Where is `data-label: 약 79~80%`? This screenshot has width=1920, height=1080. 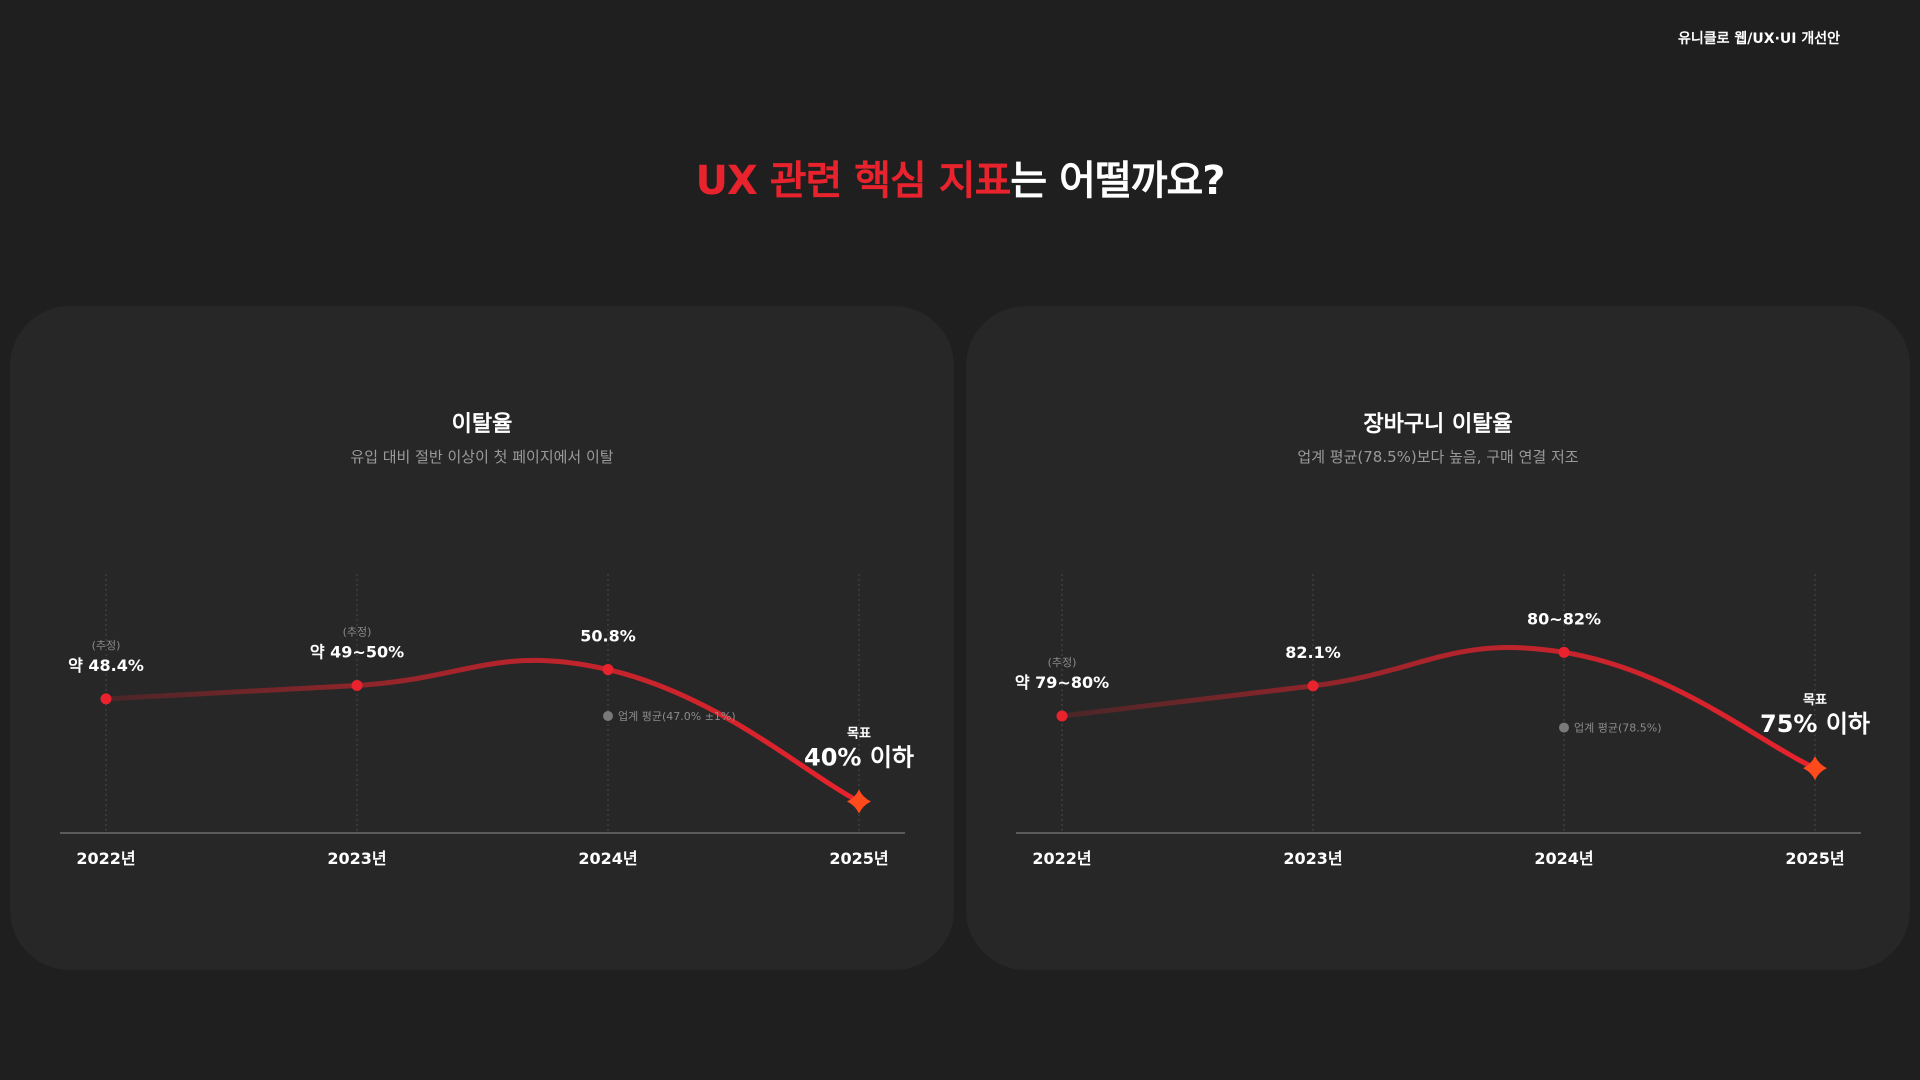
data-label: 약 79~80% is located at coordinates (1062, 682).